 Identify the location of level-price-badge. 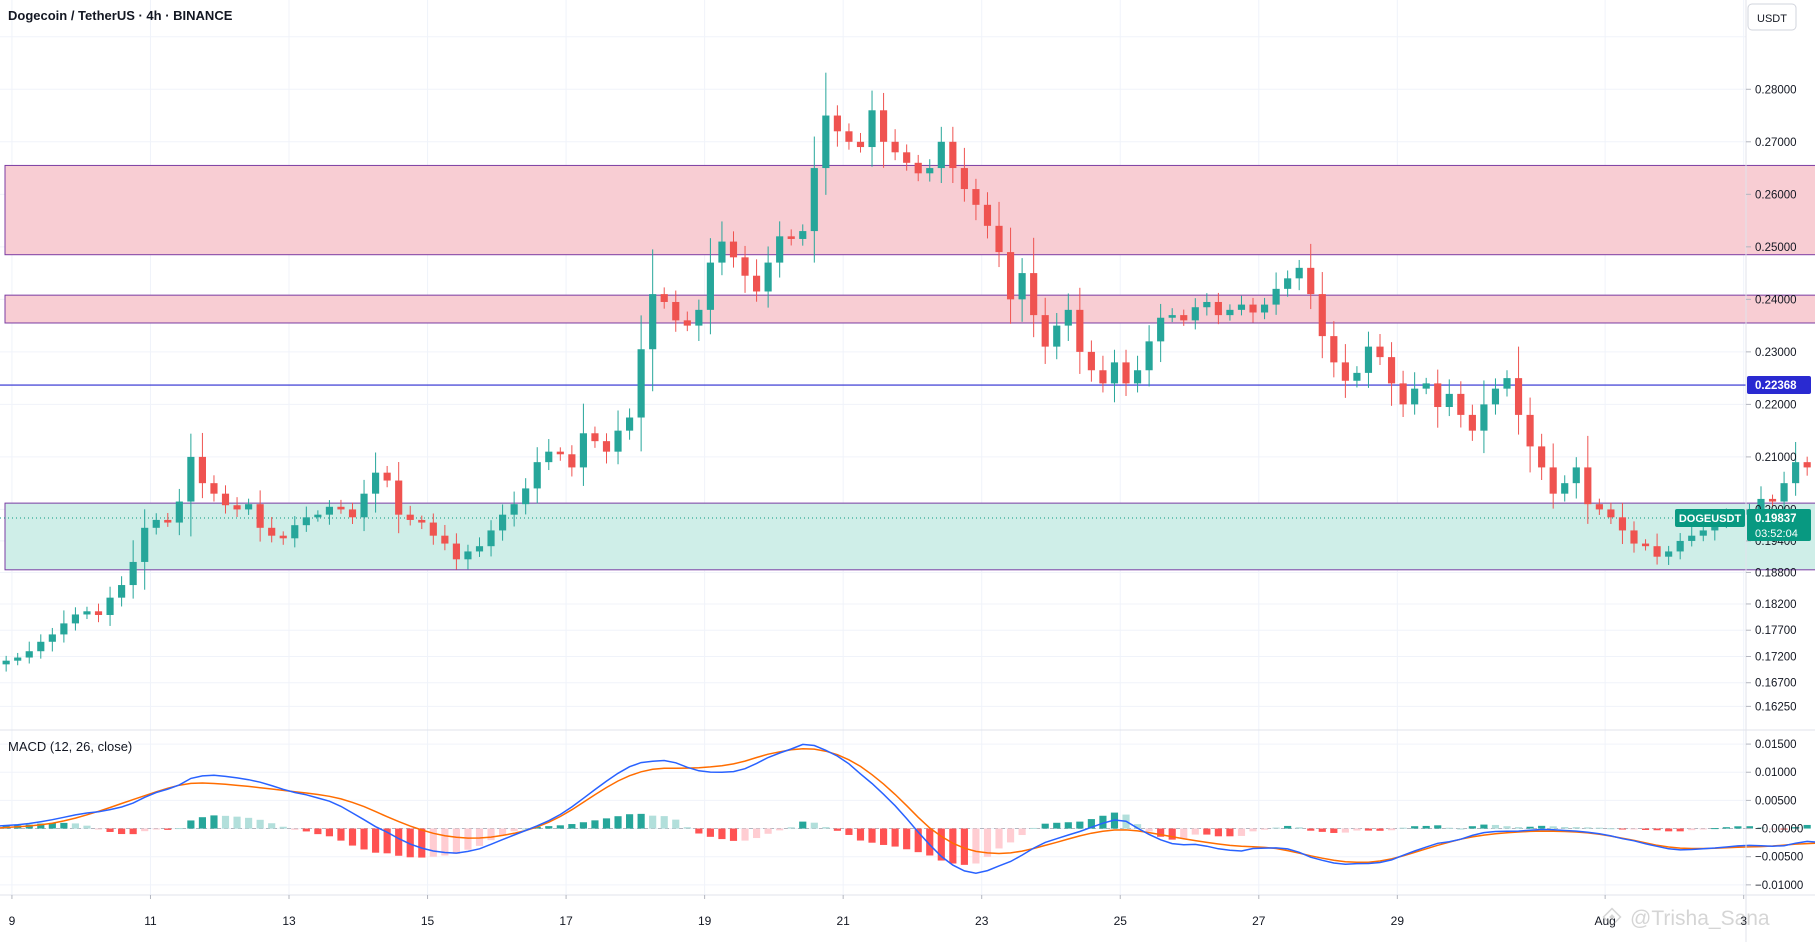
(1779, 385).